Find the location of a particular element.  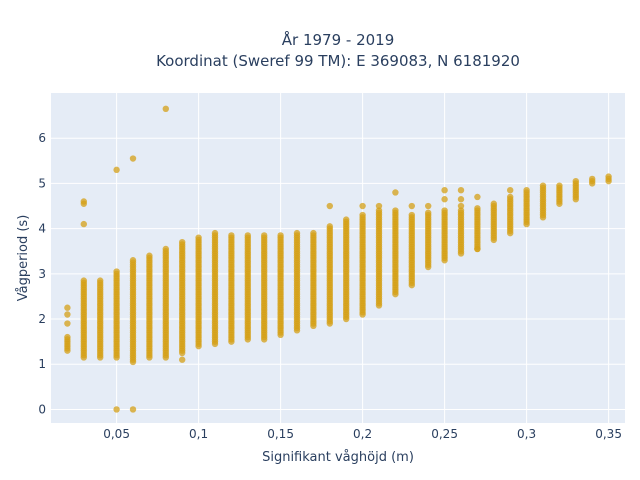

y-tick-label: 2 is located at coordinates (42, 319).